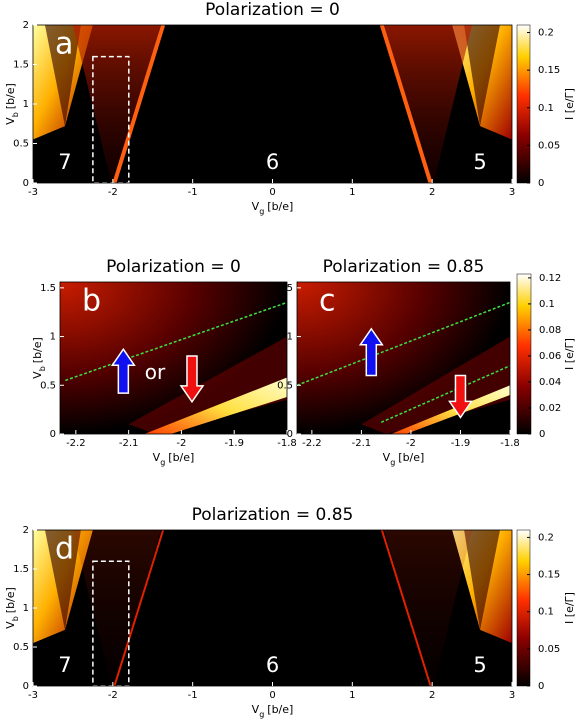  Describe the element at coordinates (549, 145) in the screenshot. I see `colorbar-tick-label: 0.05` at that location.